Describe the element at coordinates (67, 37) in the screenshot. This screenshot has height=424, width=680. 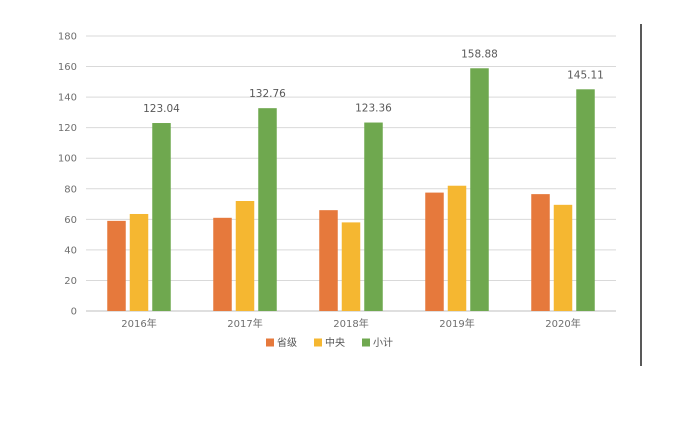
I see `y-tick-label: 180` at that location.